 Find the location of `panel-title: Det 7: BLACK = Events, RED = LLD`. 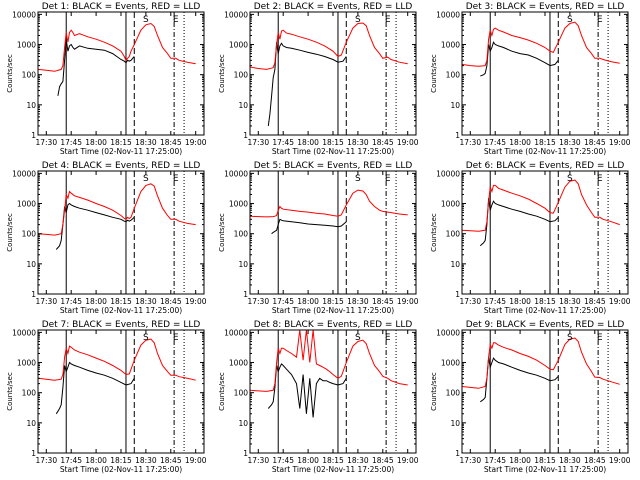

panel-title: Det 7: BLACK = Events, RED = LLD is located at coordinates (121, 325).